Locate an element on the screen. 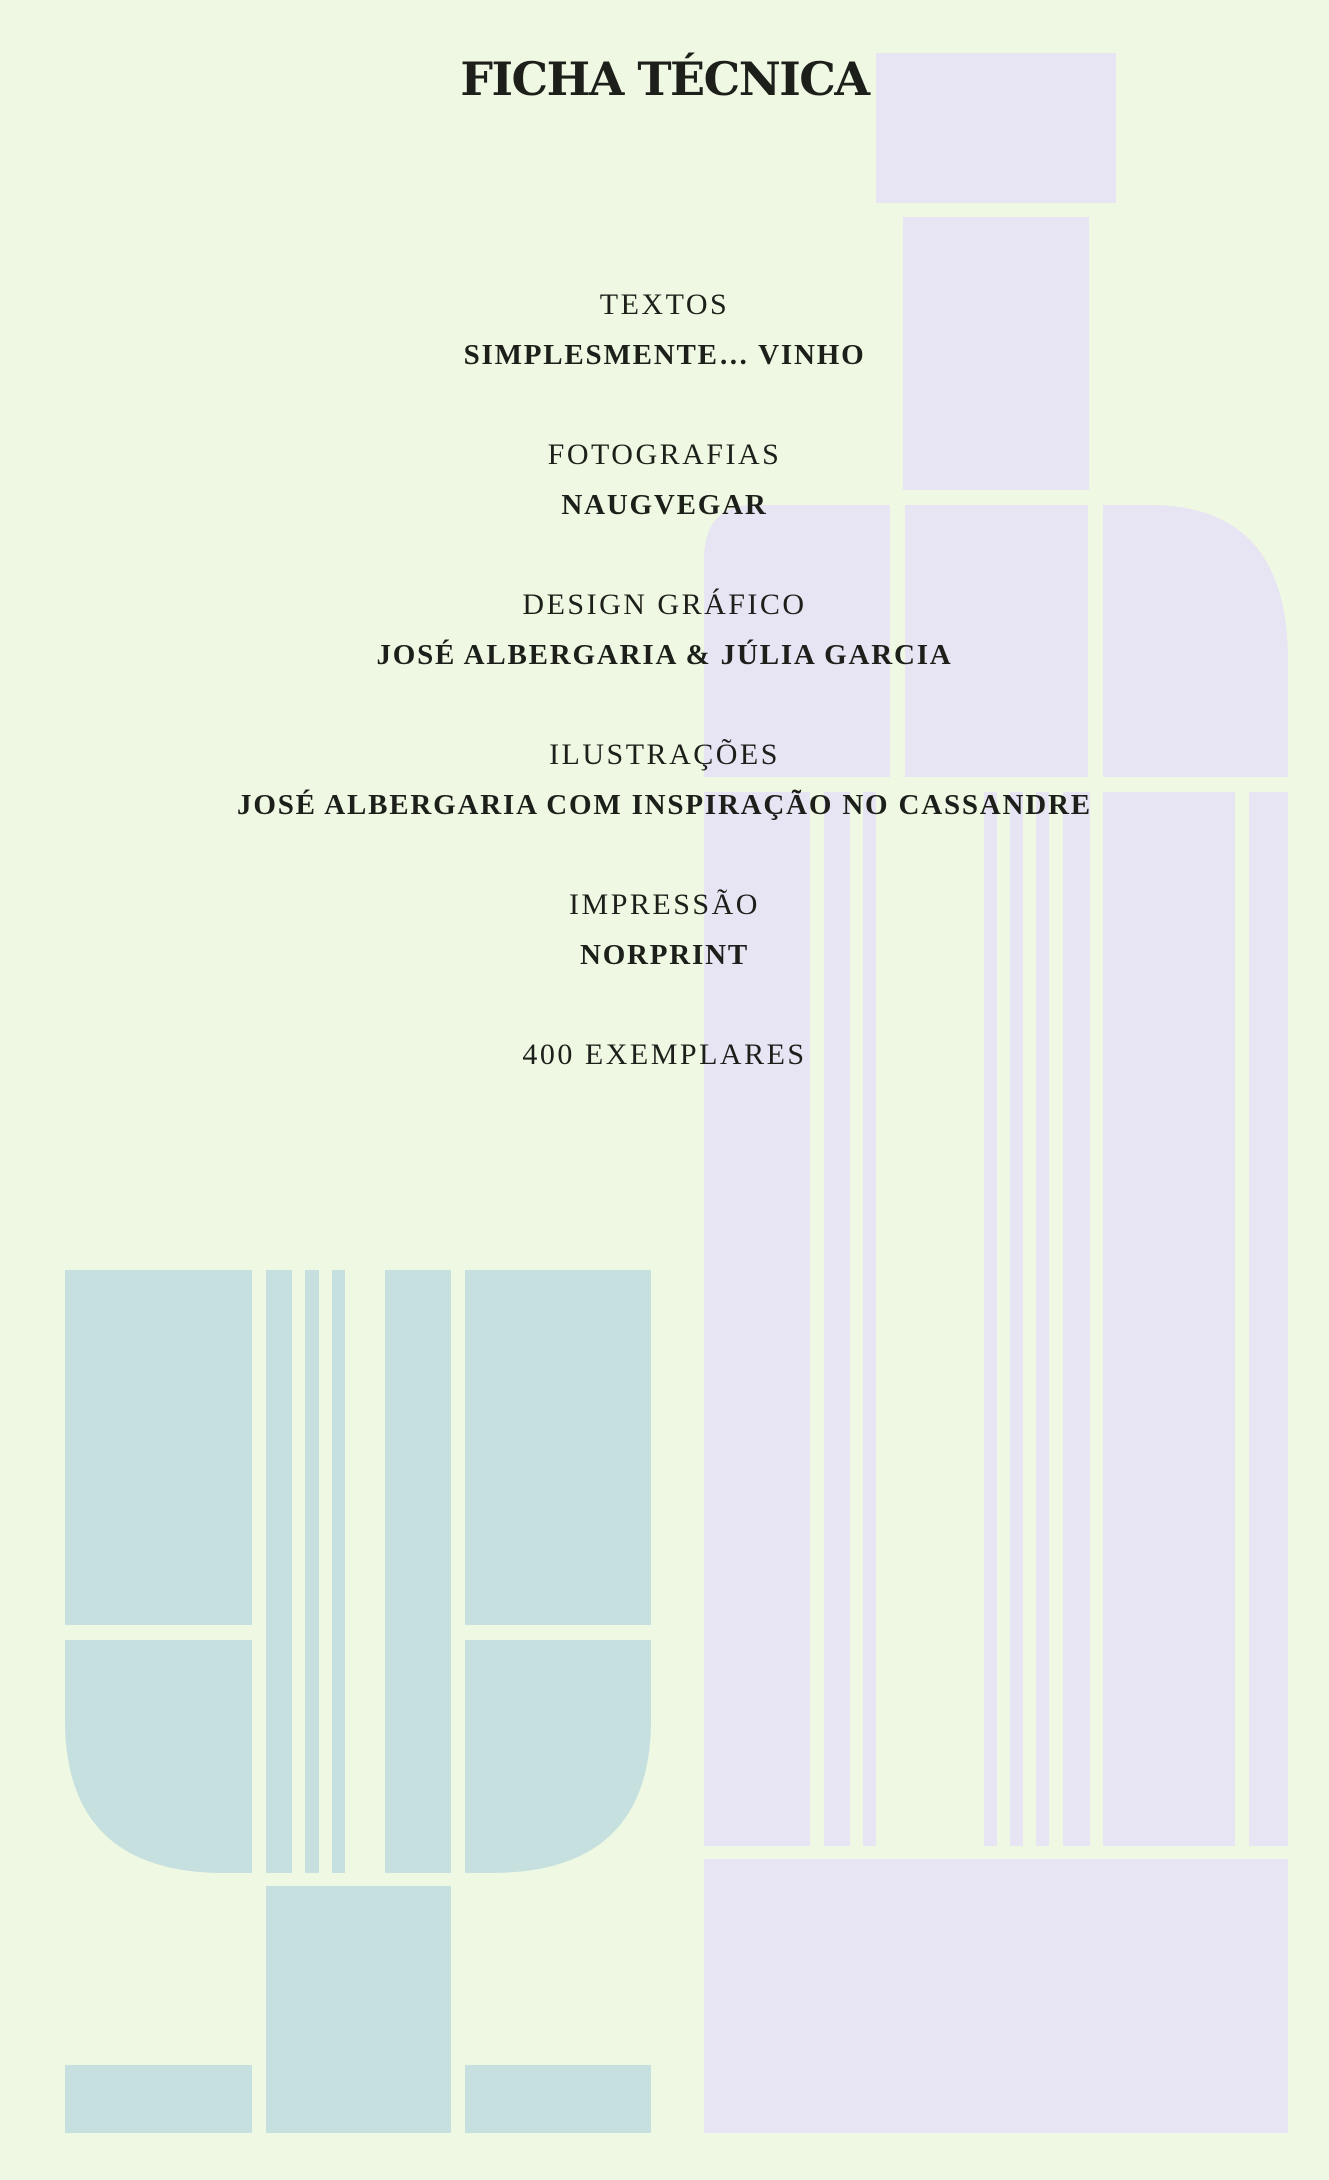 This screenshot has width=1329, height=2180. credit-value: SIMPLESMENTE… VINHO is located at coordinates (664, 355).